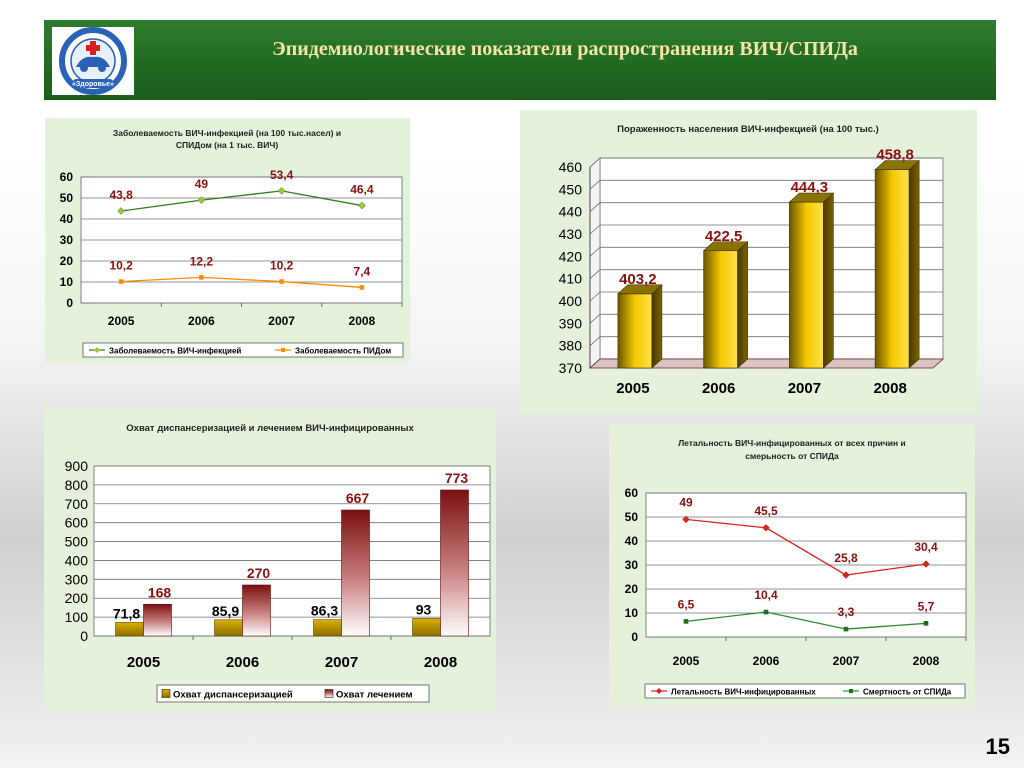 The image size is (1024, 768). Describe the element at coordinates (571, 368) in the screenshot. I see `y-tick-label: 370` at that location.